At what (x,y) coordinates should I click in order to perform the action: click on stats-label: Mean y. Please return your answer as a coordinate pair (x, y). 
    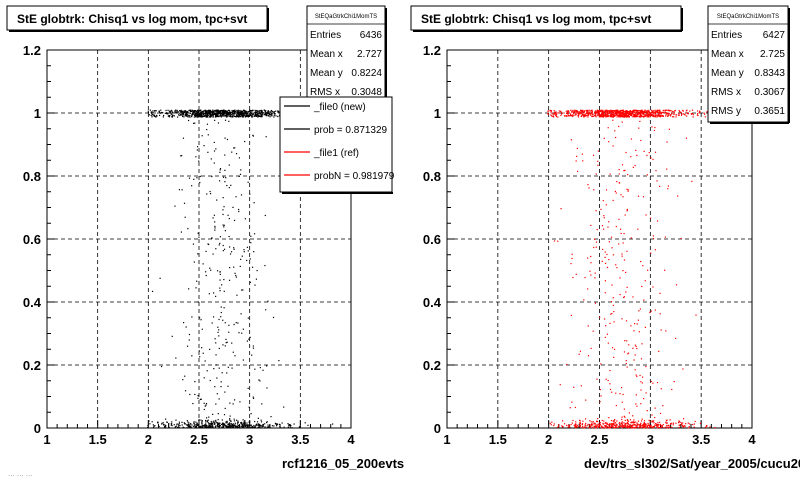
    Looking at the image, I should click on (326, 73).